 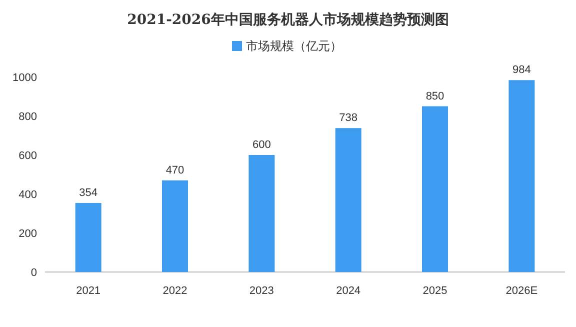 What do you see at coordinates (27, 117) in the screenshot?
I see `y-tick-label: 800` at bounding box center [27, 117].